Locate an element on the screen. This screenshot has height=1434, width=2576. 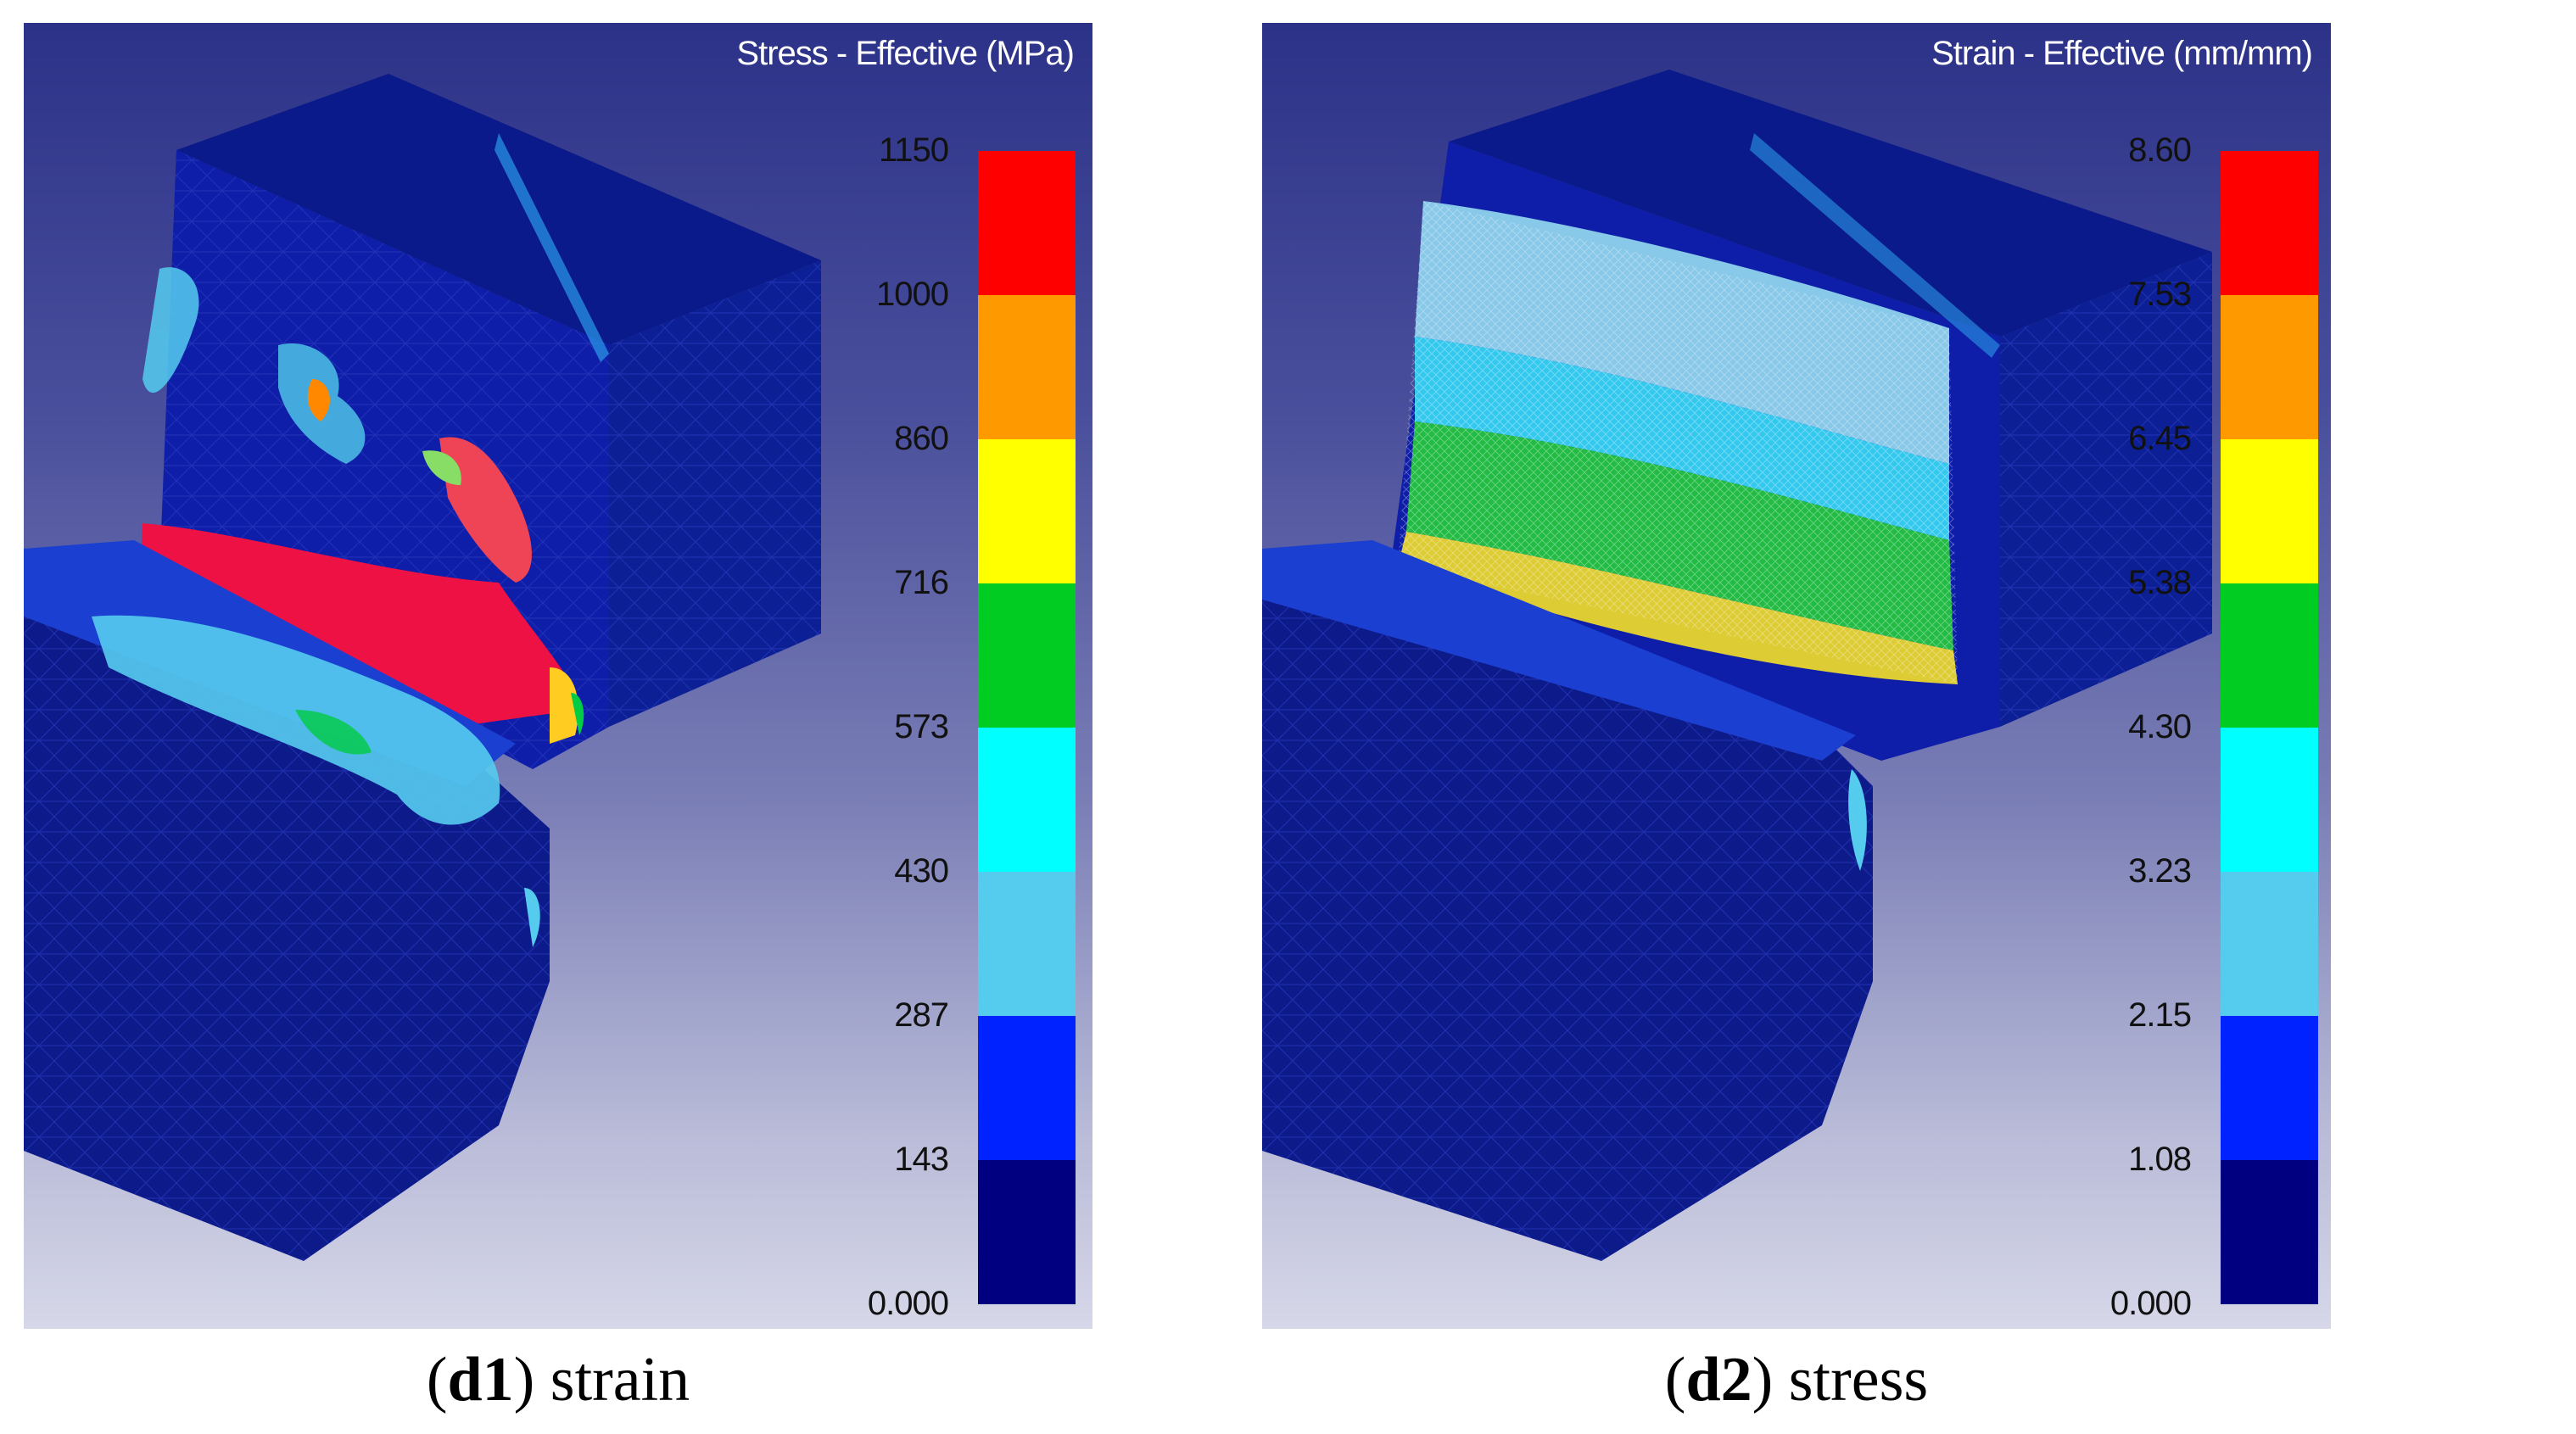
colorbar-tick-label: 4.30 is located at coordinates (2160, 726).